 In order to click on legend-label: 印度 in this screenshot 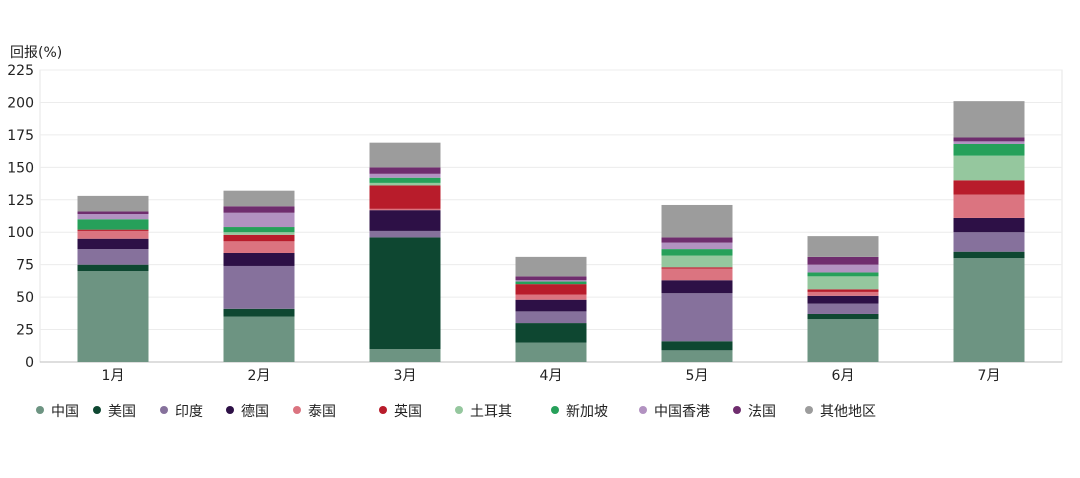, I will do `click(189, 412)`.